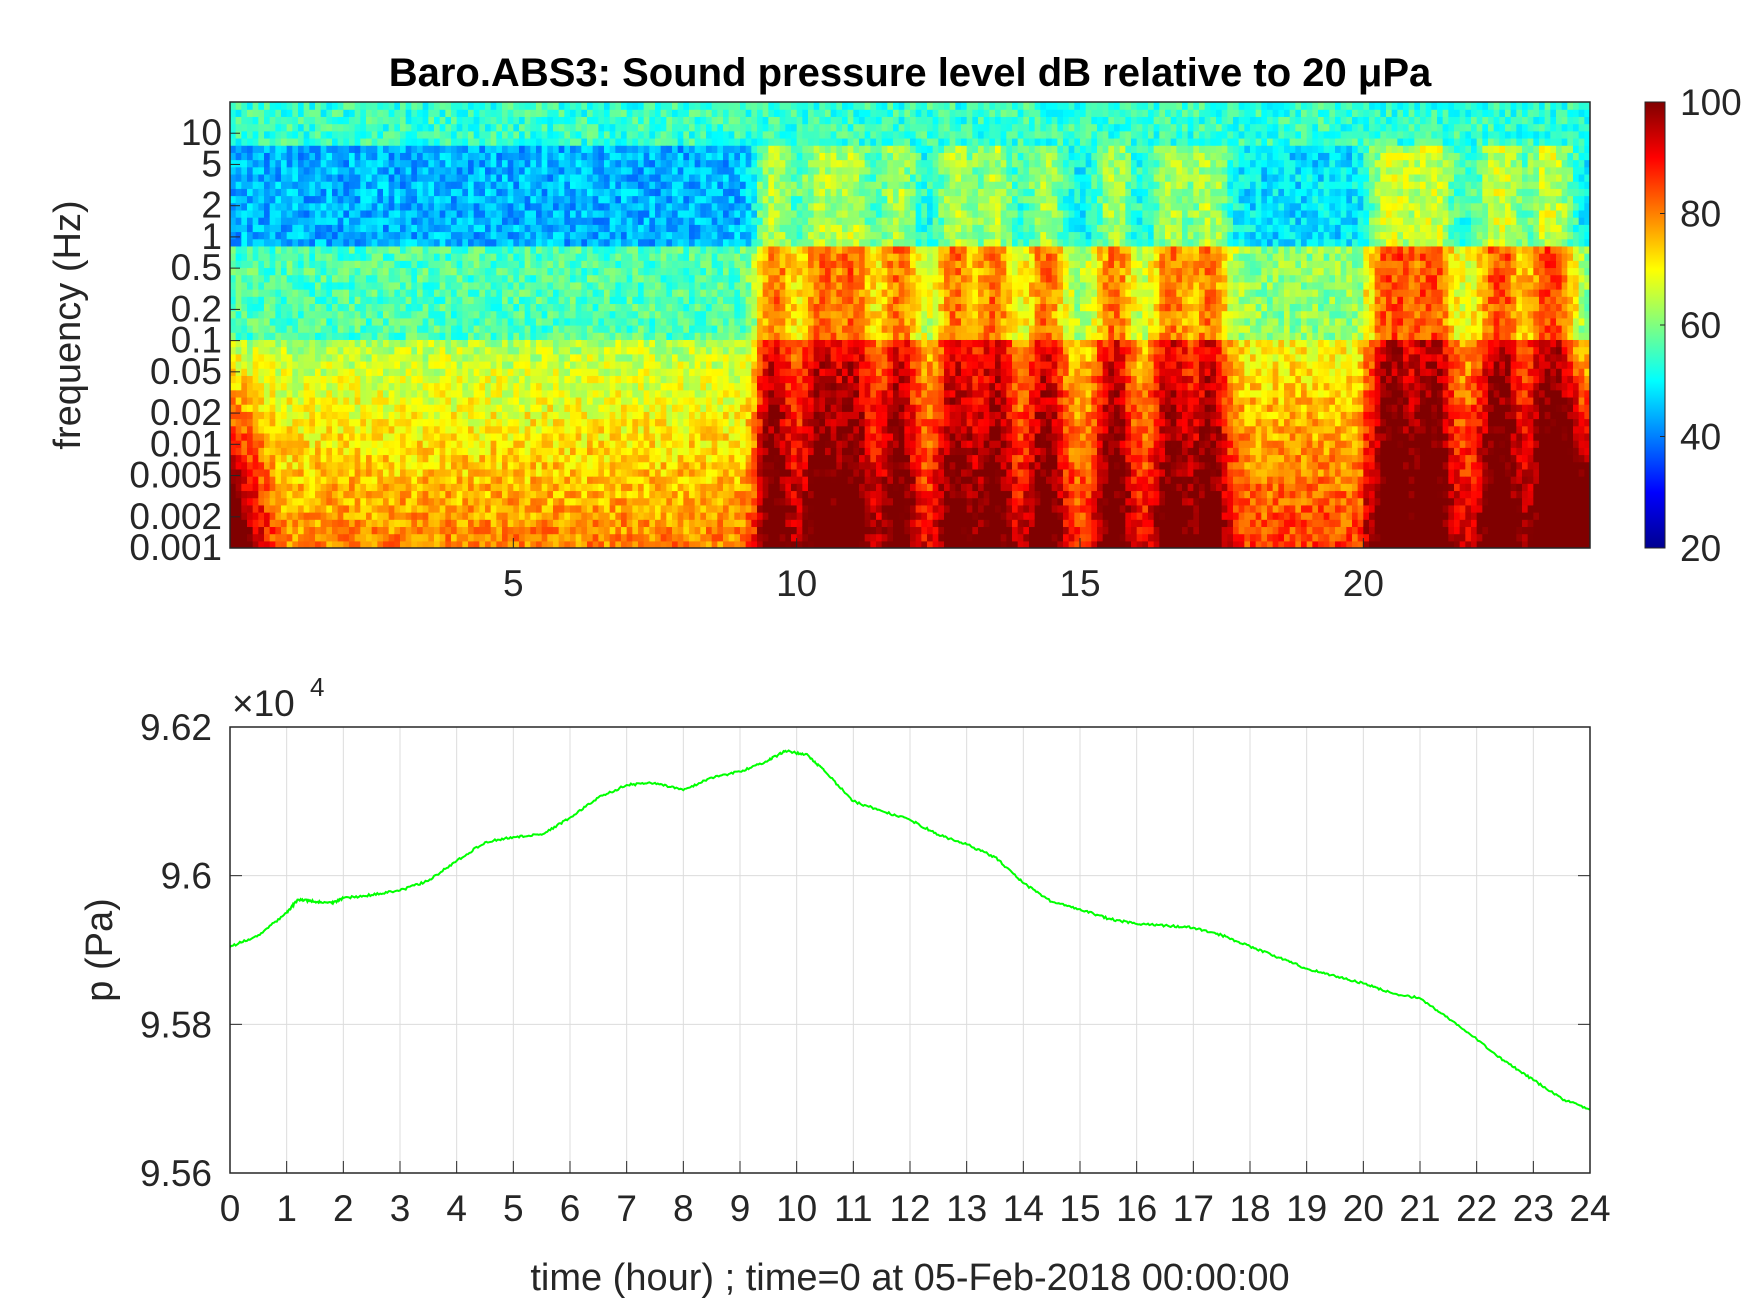 The width and height of the screenshot is (1750, 1313). Describe the element at coordinates (1589, 1208) in the screenshot. I see `pressure-x-tick-label: 24` at that location.